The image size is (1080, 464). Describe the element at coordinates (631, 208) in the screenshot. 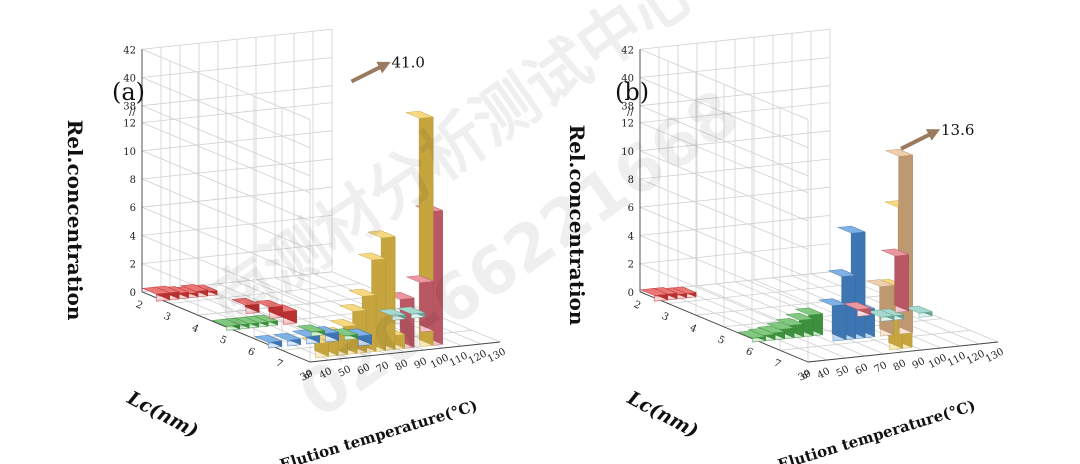

I see `z-tick-label: 6` at that location.